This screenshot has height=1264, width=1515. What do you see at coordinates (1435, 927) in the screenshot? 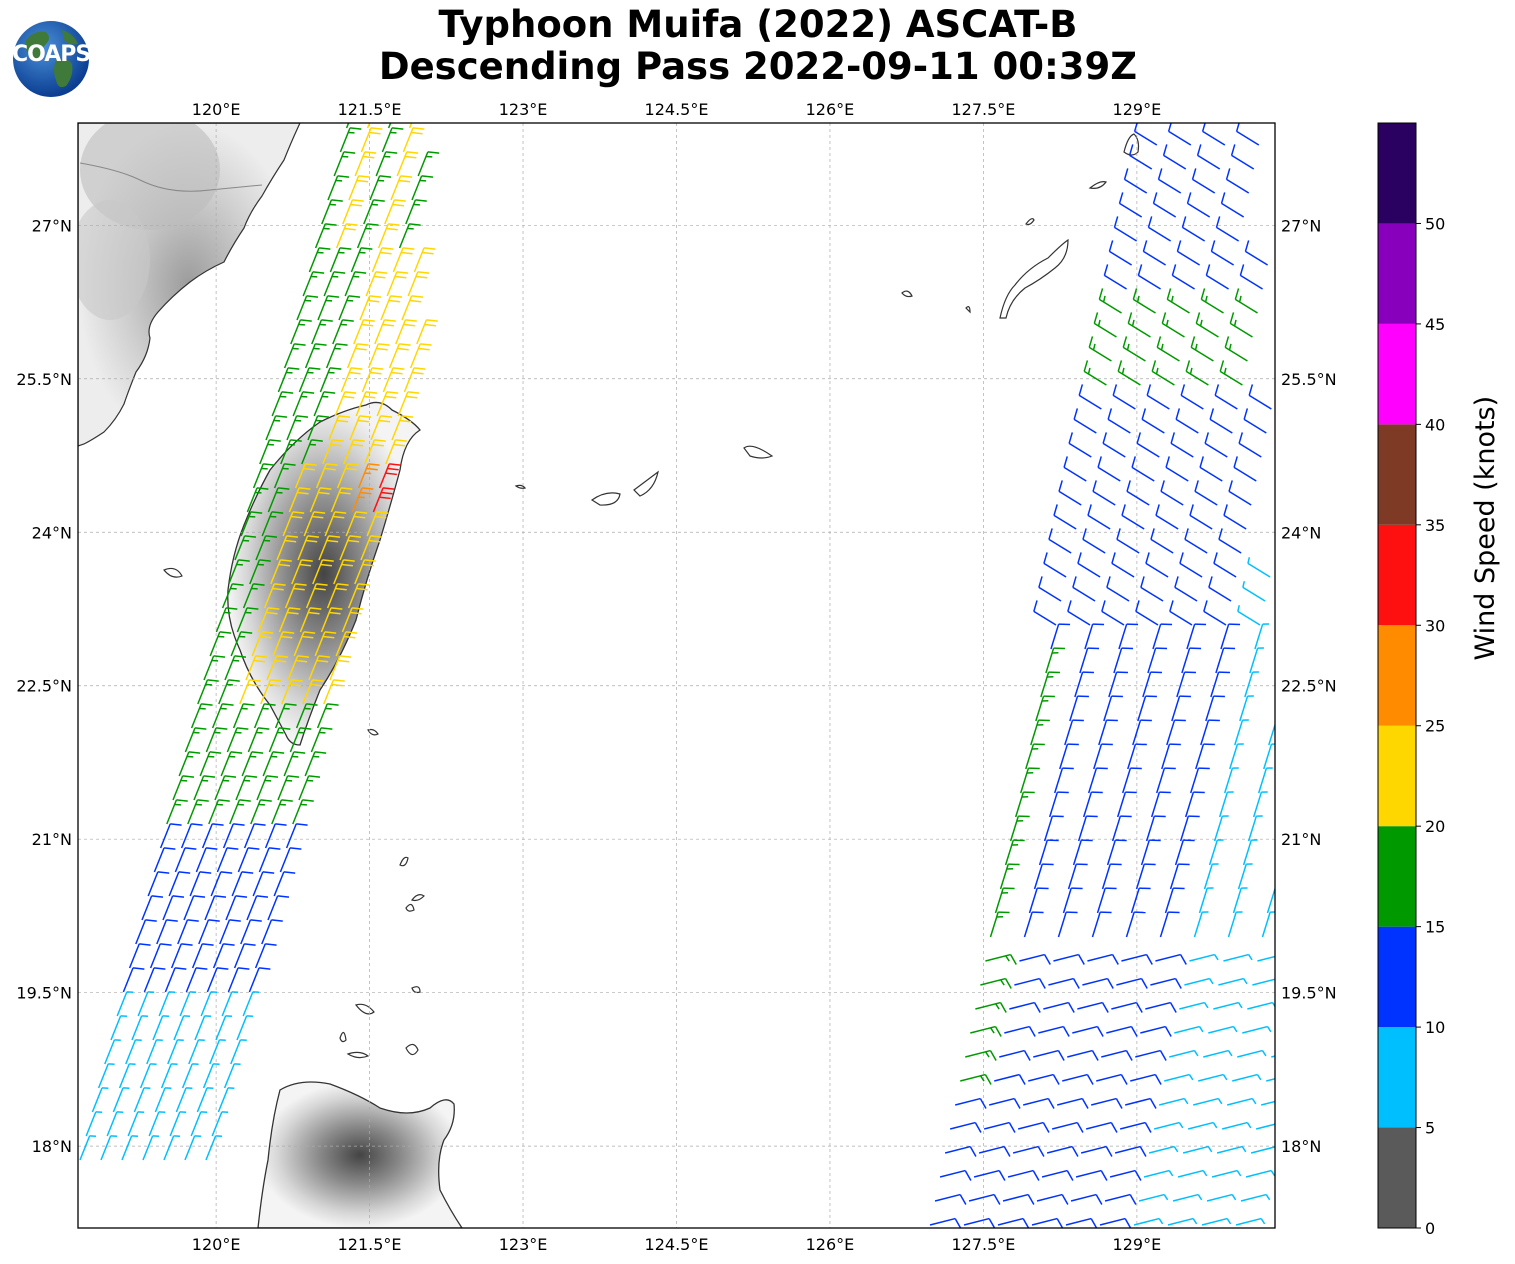
I see `colorbar-tick-label: 15` at bounding box center [1435, 927].